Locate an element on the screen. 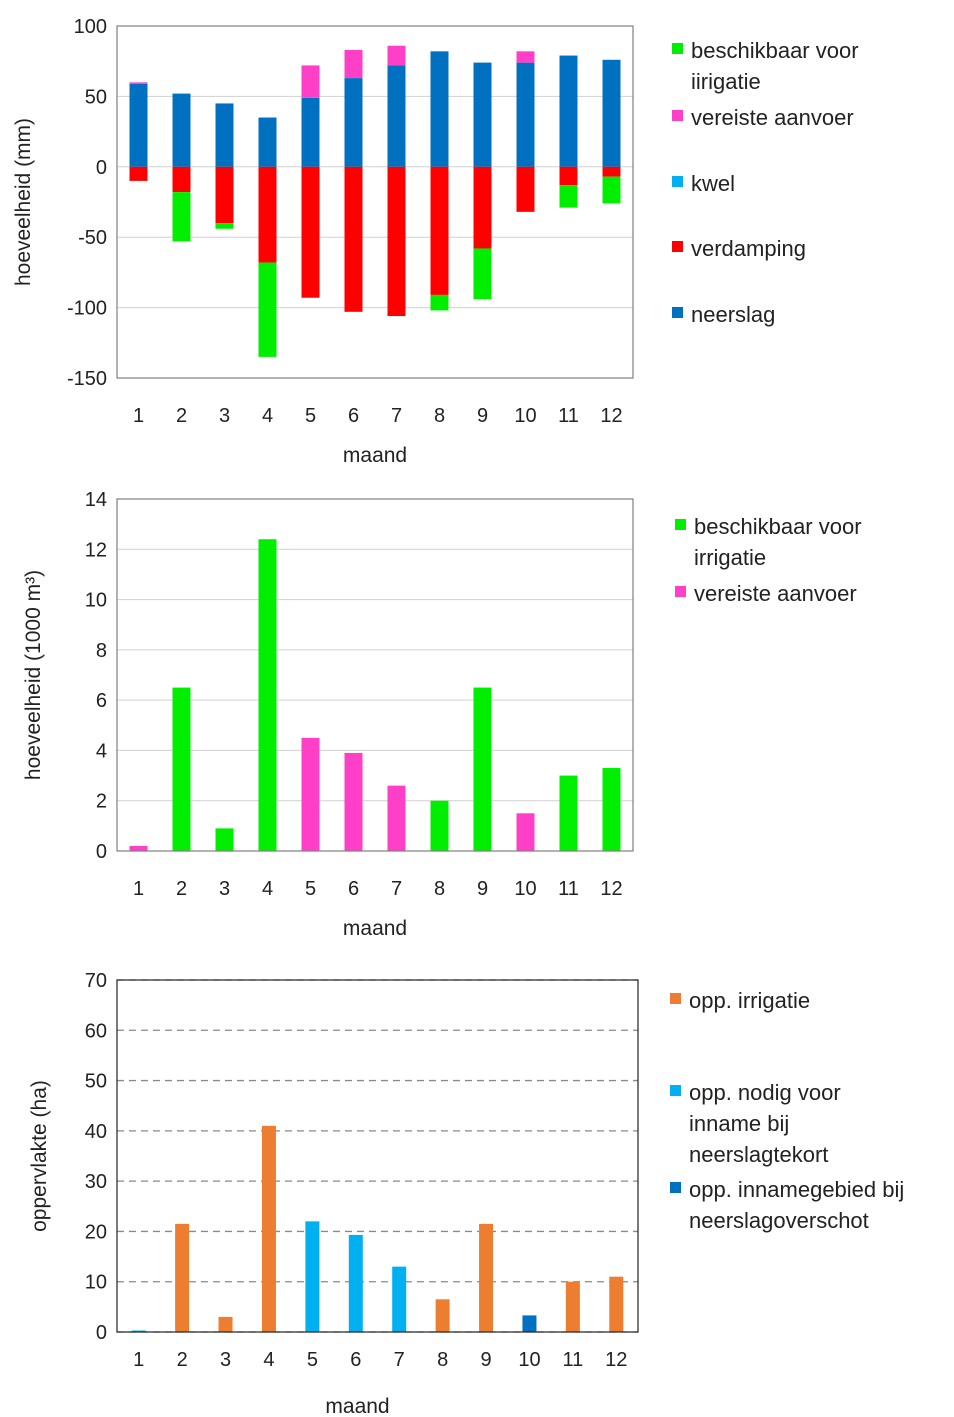  chart-3-x-axis-title: maand is located at coordinates (357, 1406).